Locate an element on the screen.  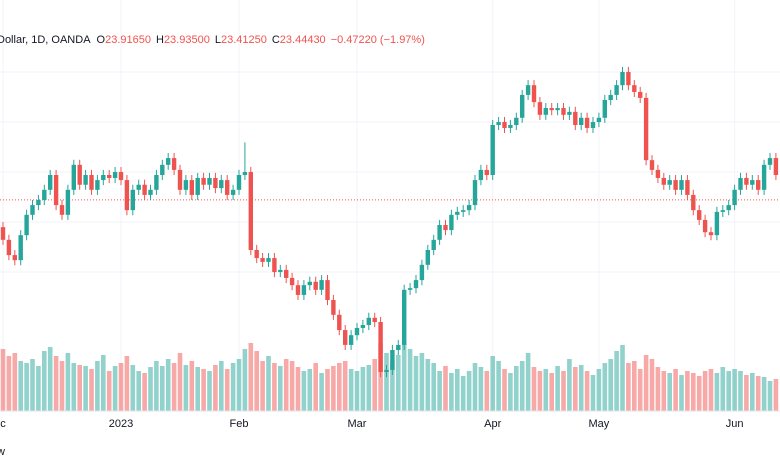
ohlc-key: O is located at coordinates (101, 40).